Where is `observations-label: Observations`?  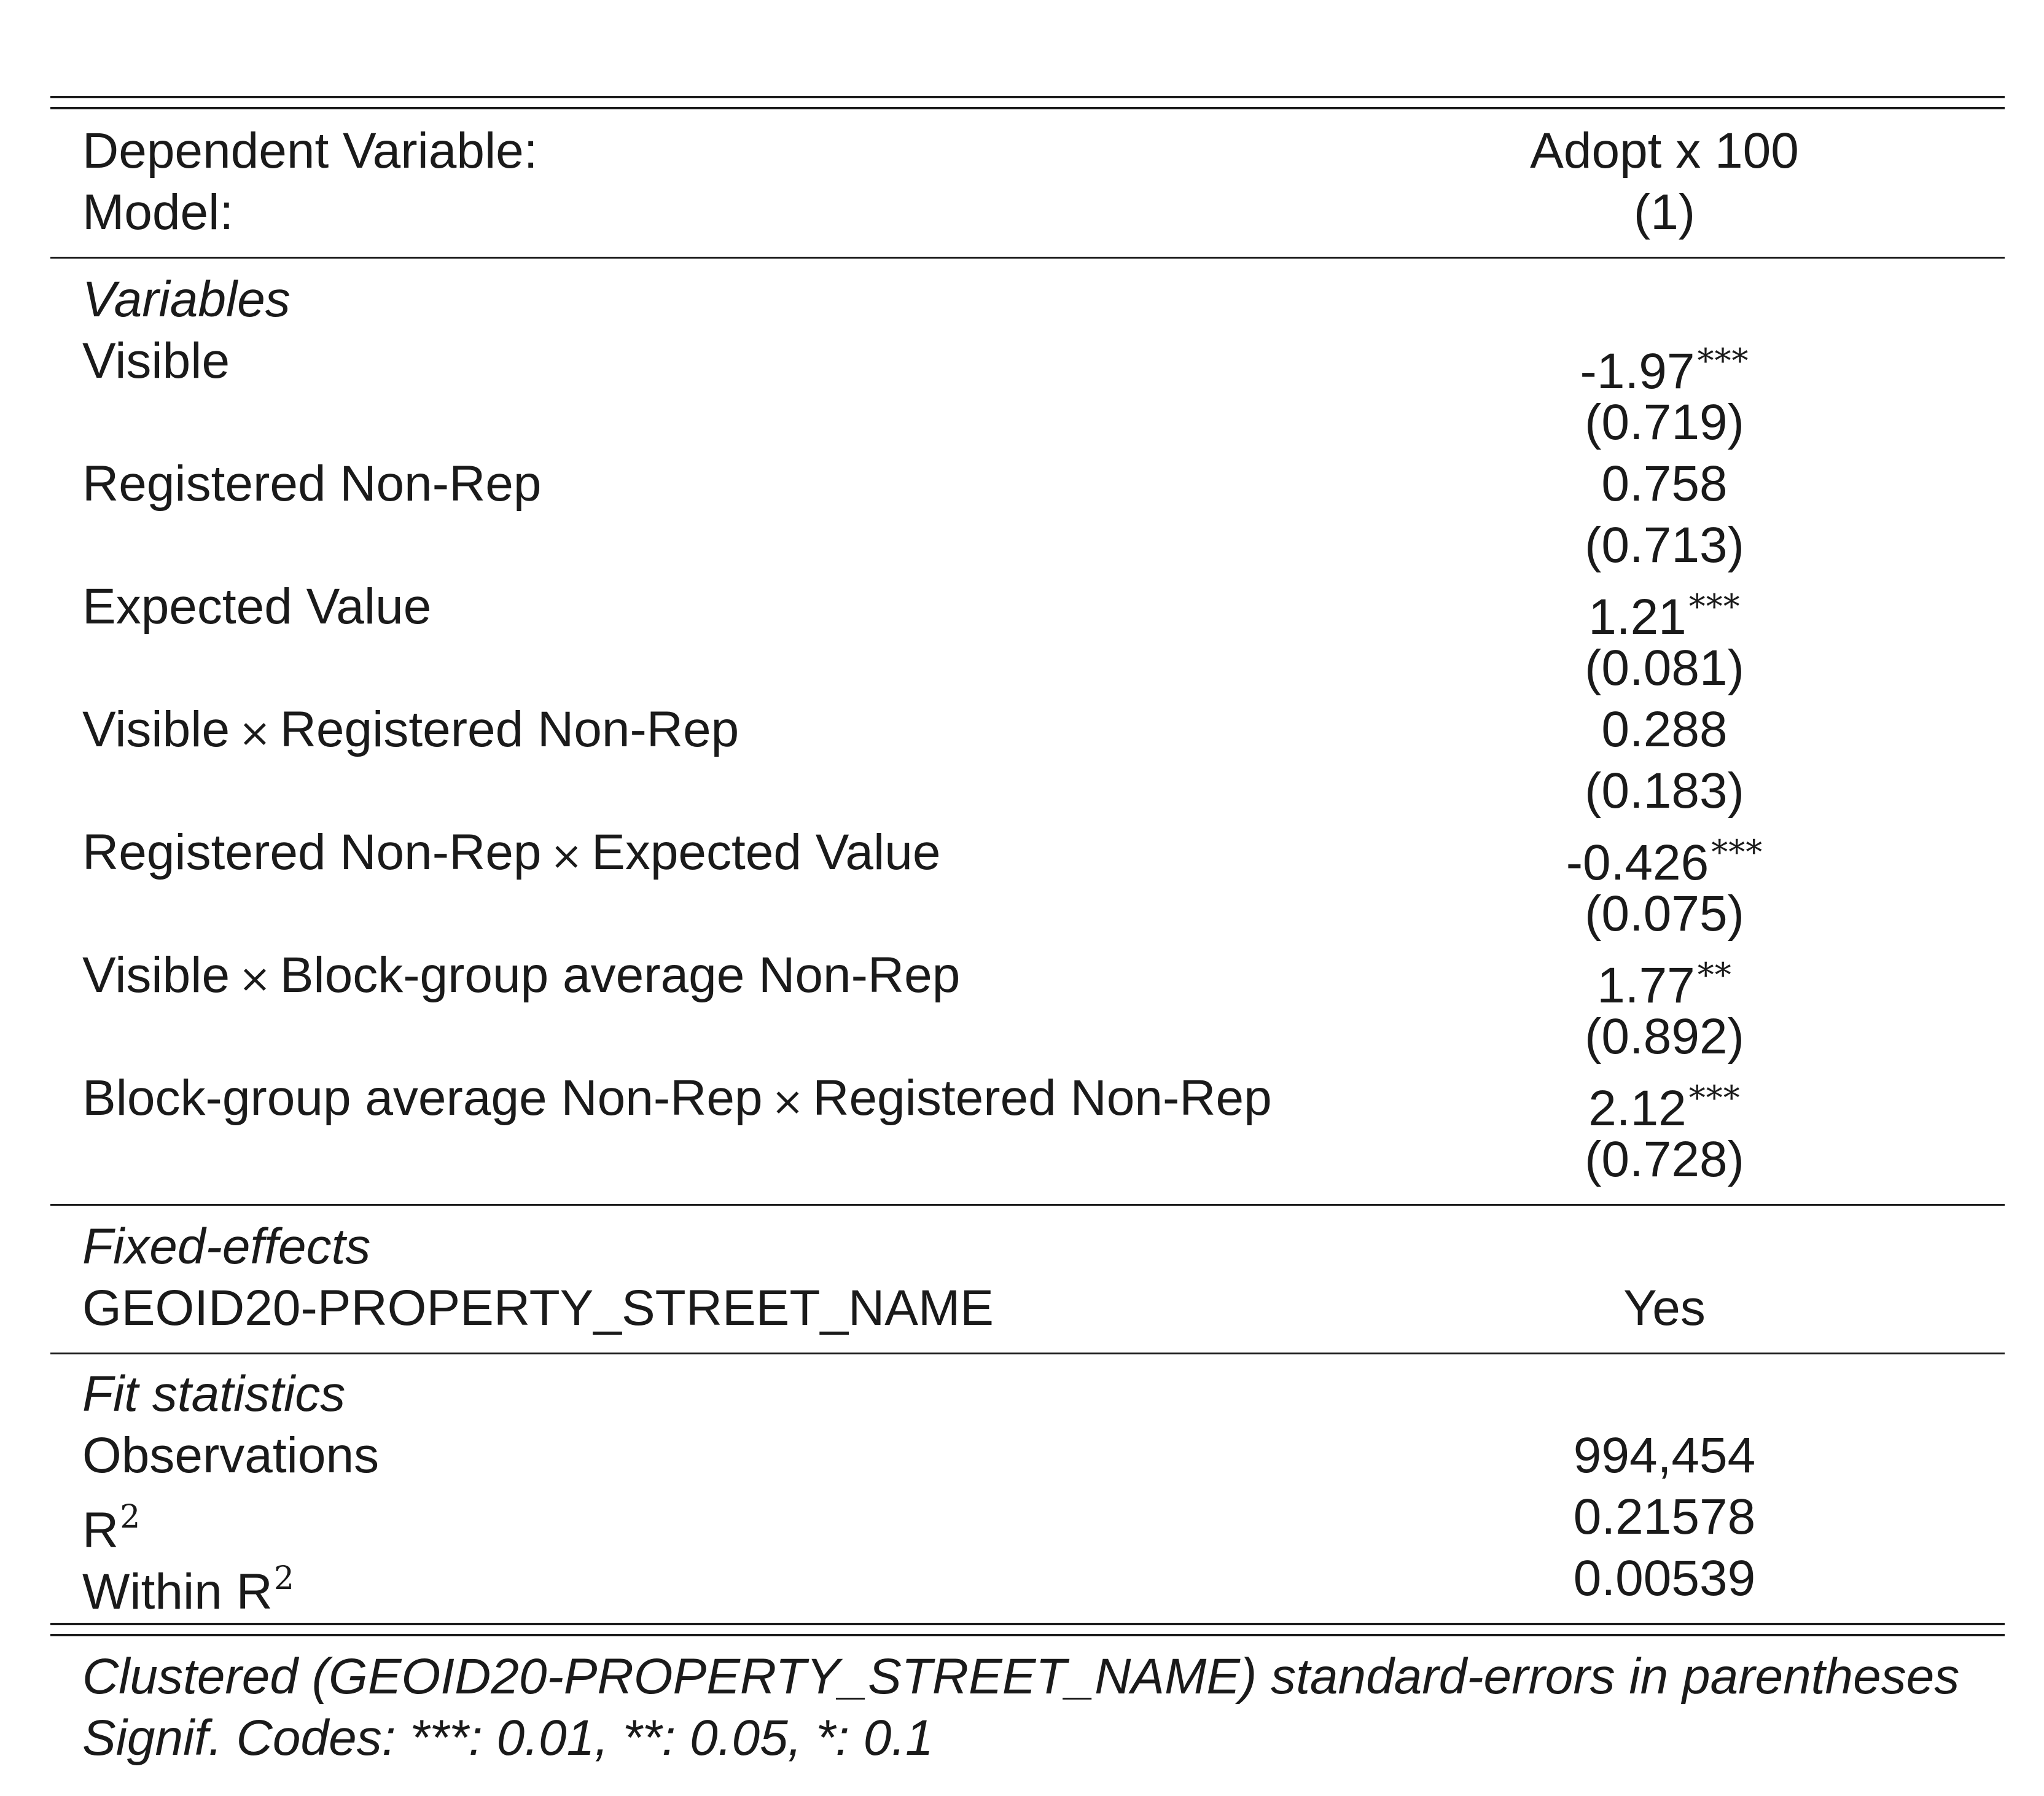
observations-label: Observations is located at coordinates (231, 1455).